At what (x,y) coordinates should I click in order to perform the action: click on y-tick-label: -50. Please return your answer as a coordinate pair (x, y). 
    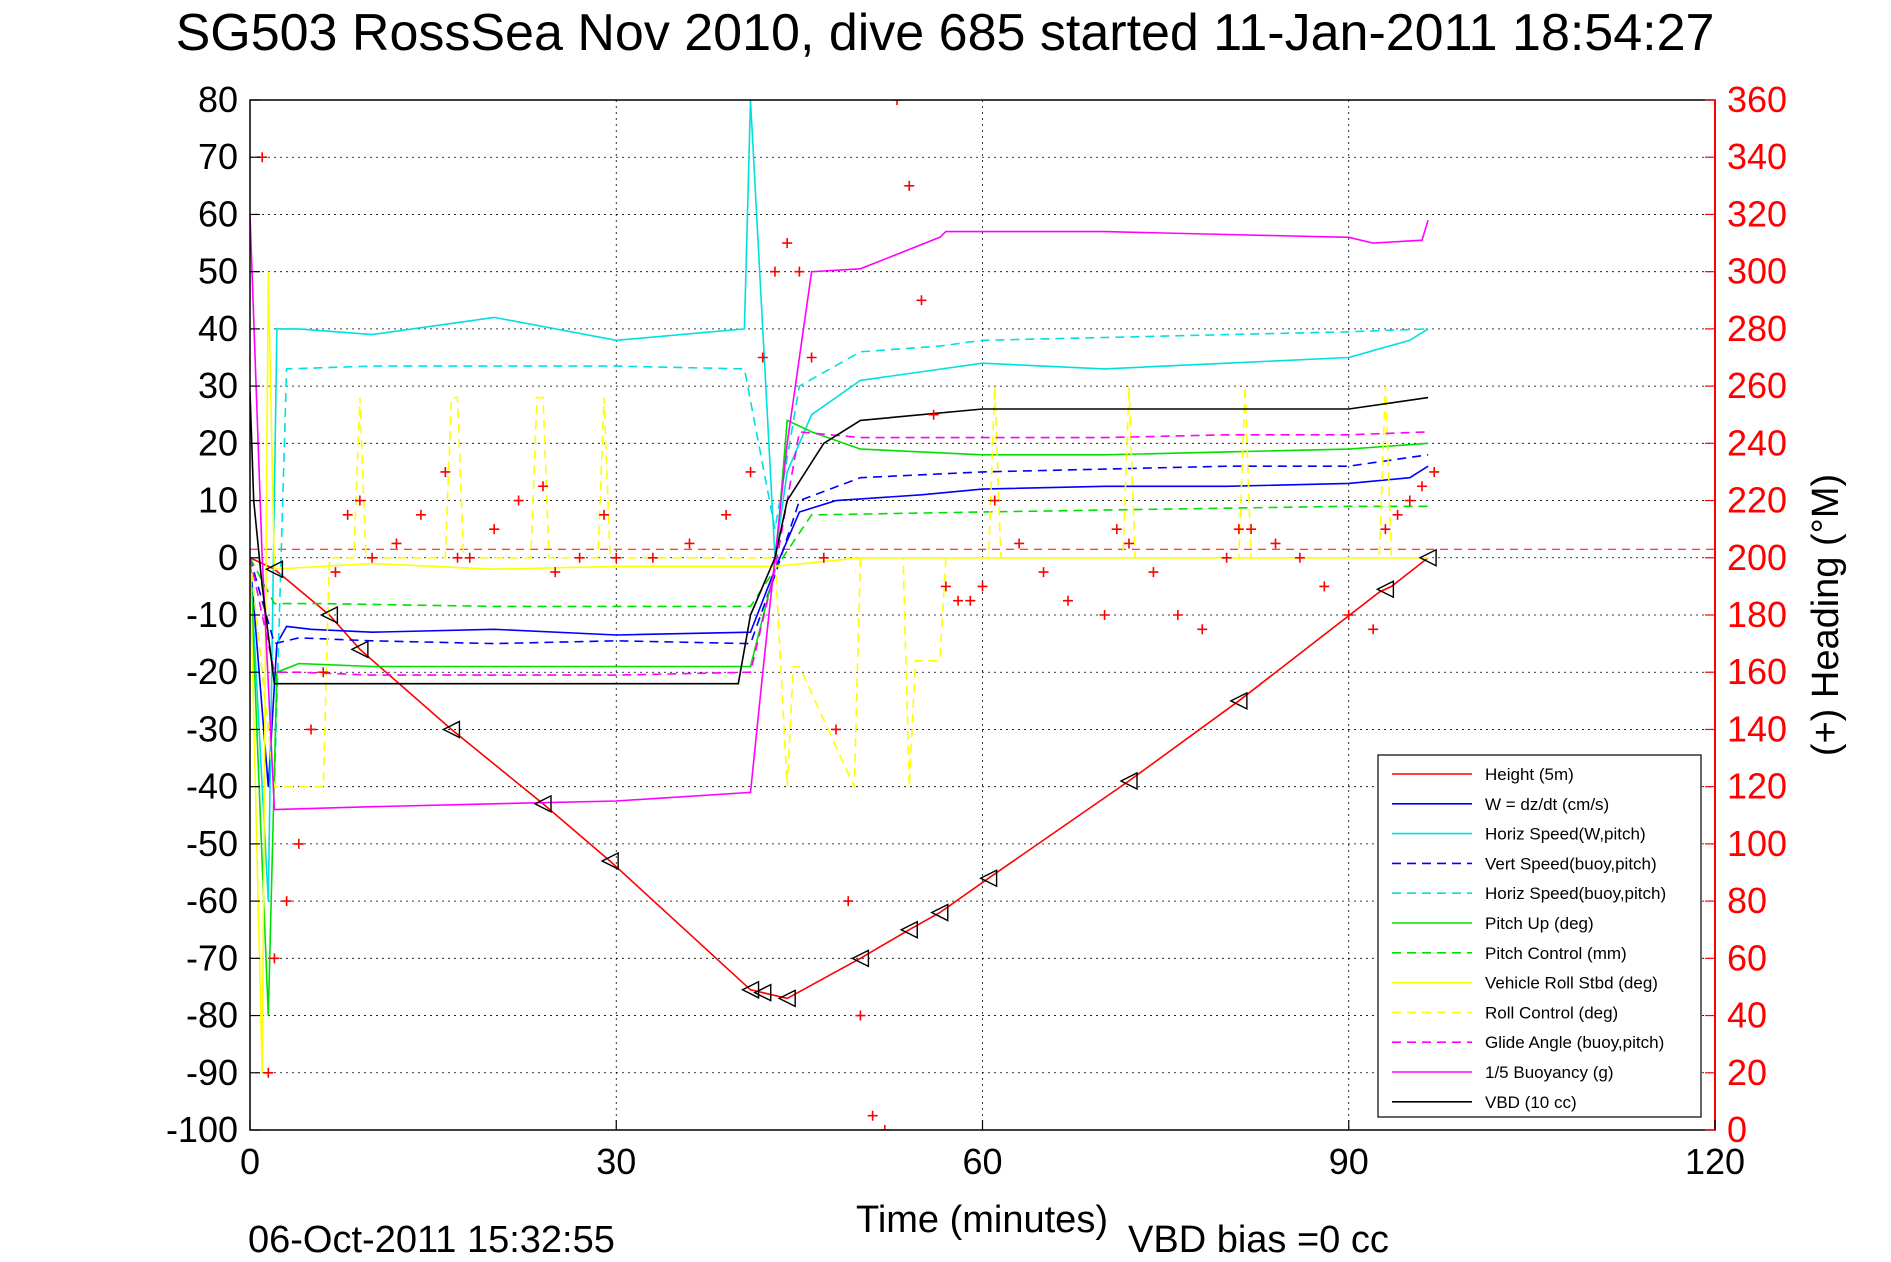
    Looking at the image, I should click on (212, 843).